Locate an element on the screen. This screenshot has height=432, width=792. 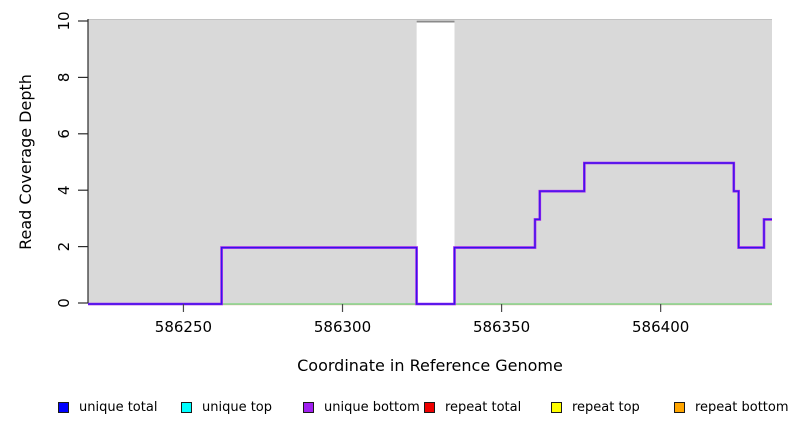
y-tick-label: 0 is located at coordinates (64, 303).